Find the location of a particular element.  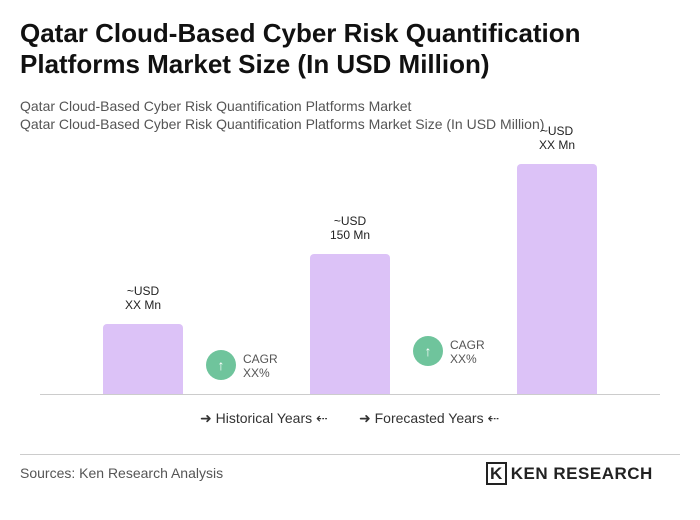

legend-item: ➜ Forecasted Years ⇠ is located at coordinates (429, 418).